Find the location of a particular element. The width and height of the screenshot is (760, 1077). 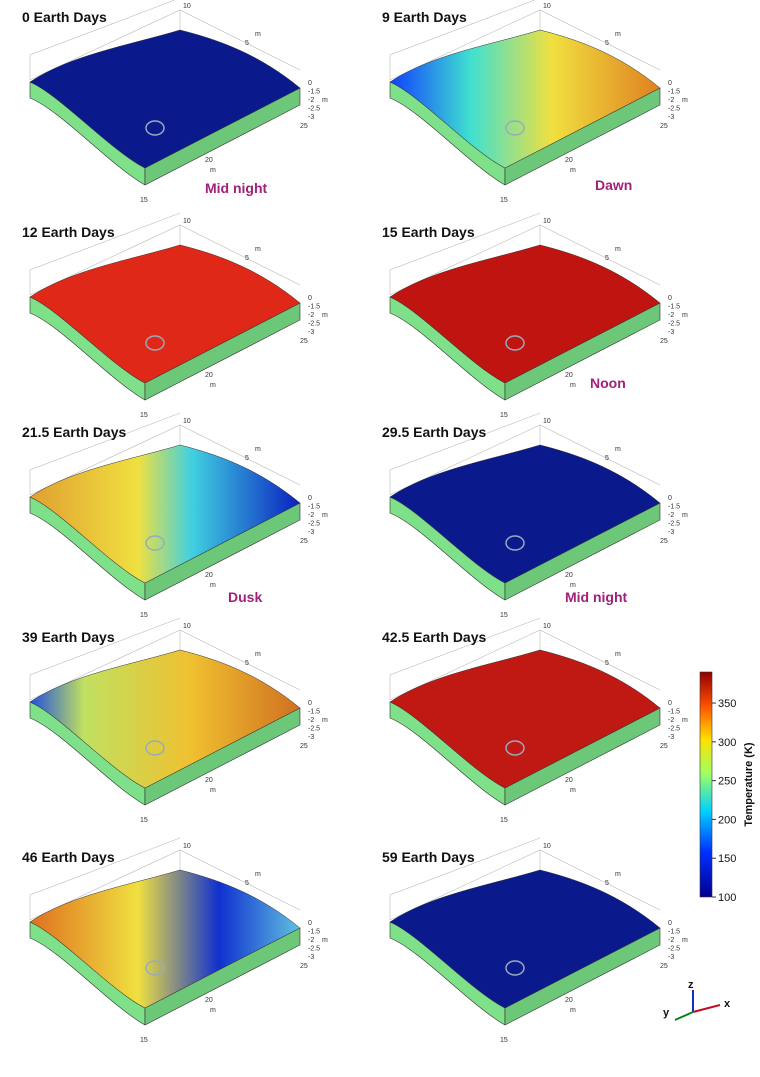

colorbar-tick-label: 250 is located at coordinates (727, 782).